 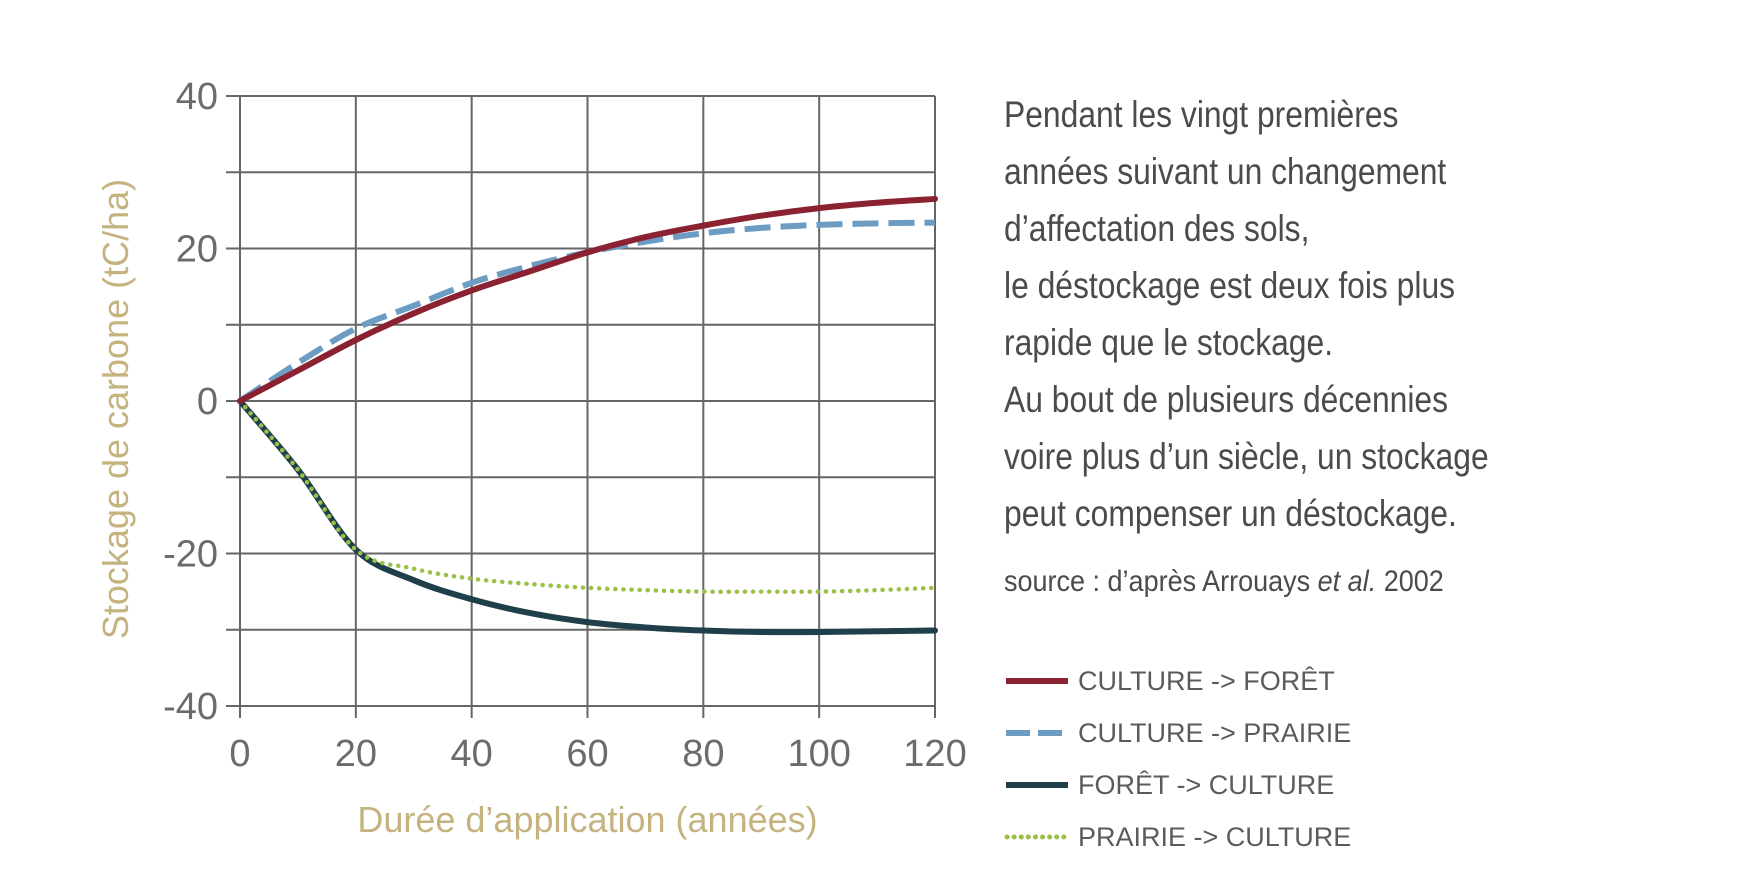 What do you see at coordinates (239, 754) in the screenshot?
I see `x-tick-label: 0` at bounding box center [239, 754].